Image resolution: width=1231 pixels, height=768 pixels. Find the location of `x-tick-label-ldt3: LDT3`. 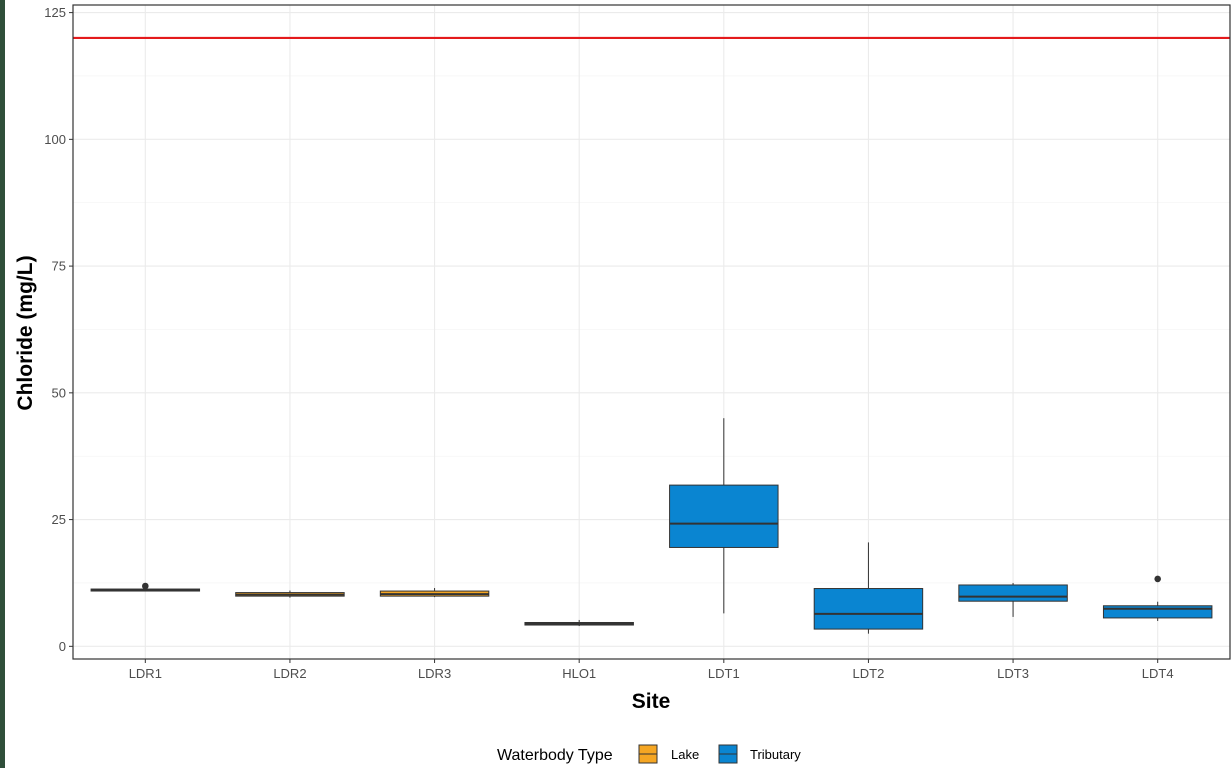

x-tick-label-ldt3: LDT3 is located at coordinates (1013, 673).